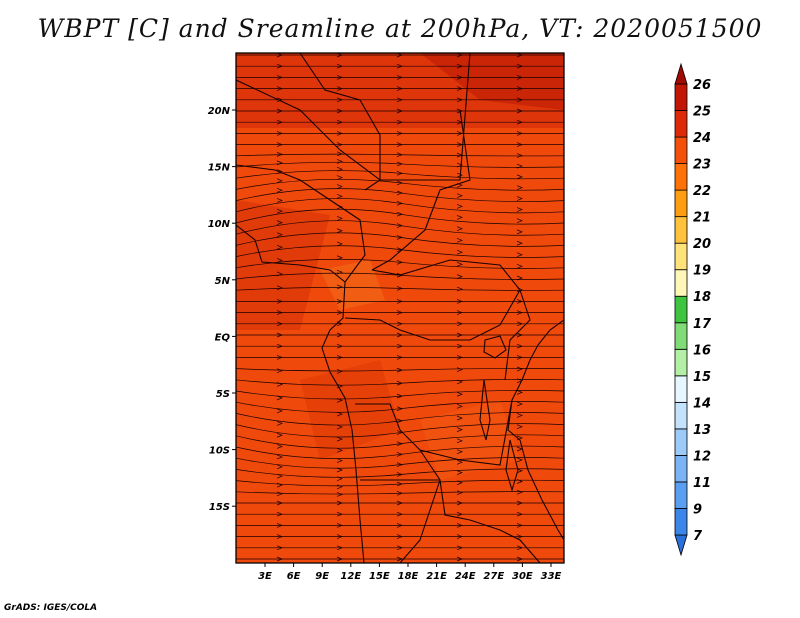 The width and height of the screenshot is (800, 618). I want to click on border-east, so click(517, 335).